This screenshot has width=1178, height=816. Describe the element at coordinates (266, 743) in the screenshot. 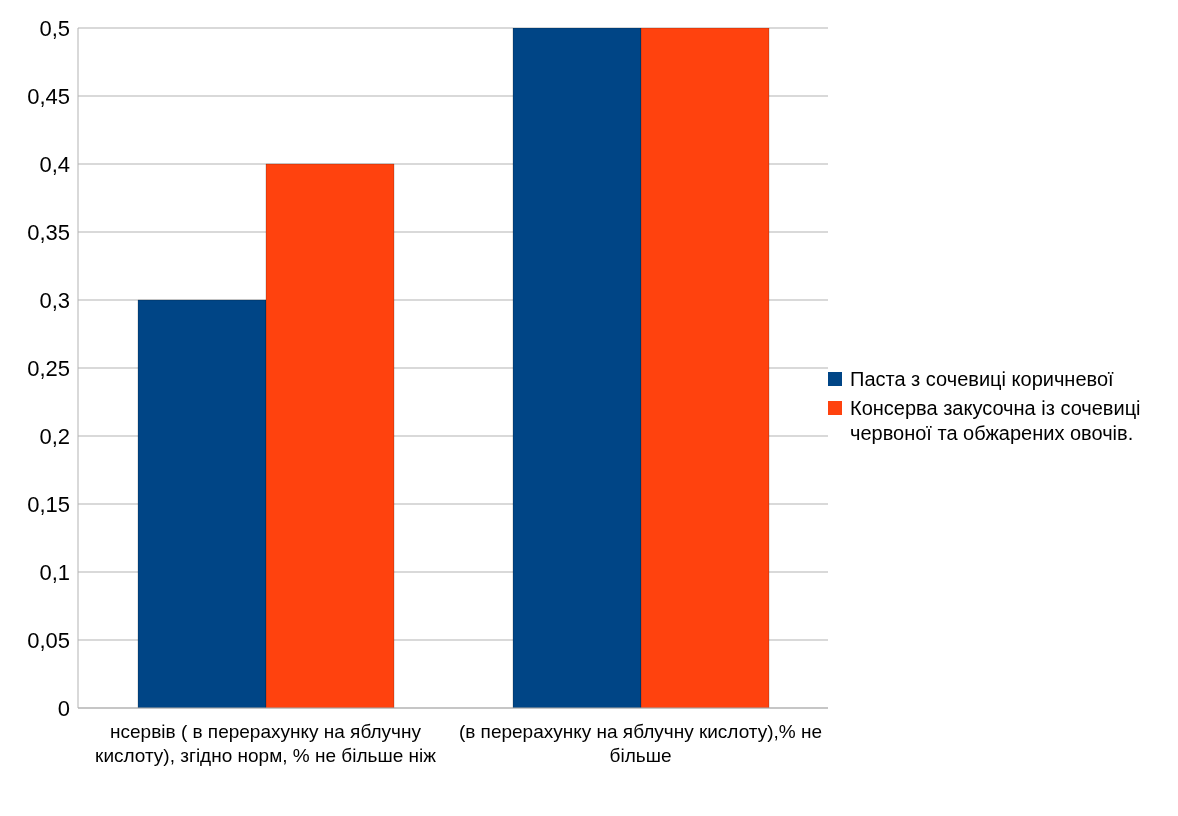

I see `x-tick-label: нсервів ( в перерахунку на яблучну кислоту), згідно норм, % не більше ніж` at that location.